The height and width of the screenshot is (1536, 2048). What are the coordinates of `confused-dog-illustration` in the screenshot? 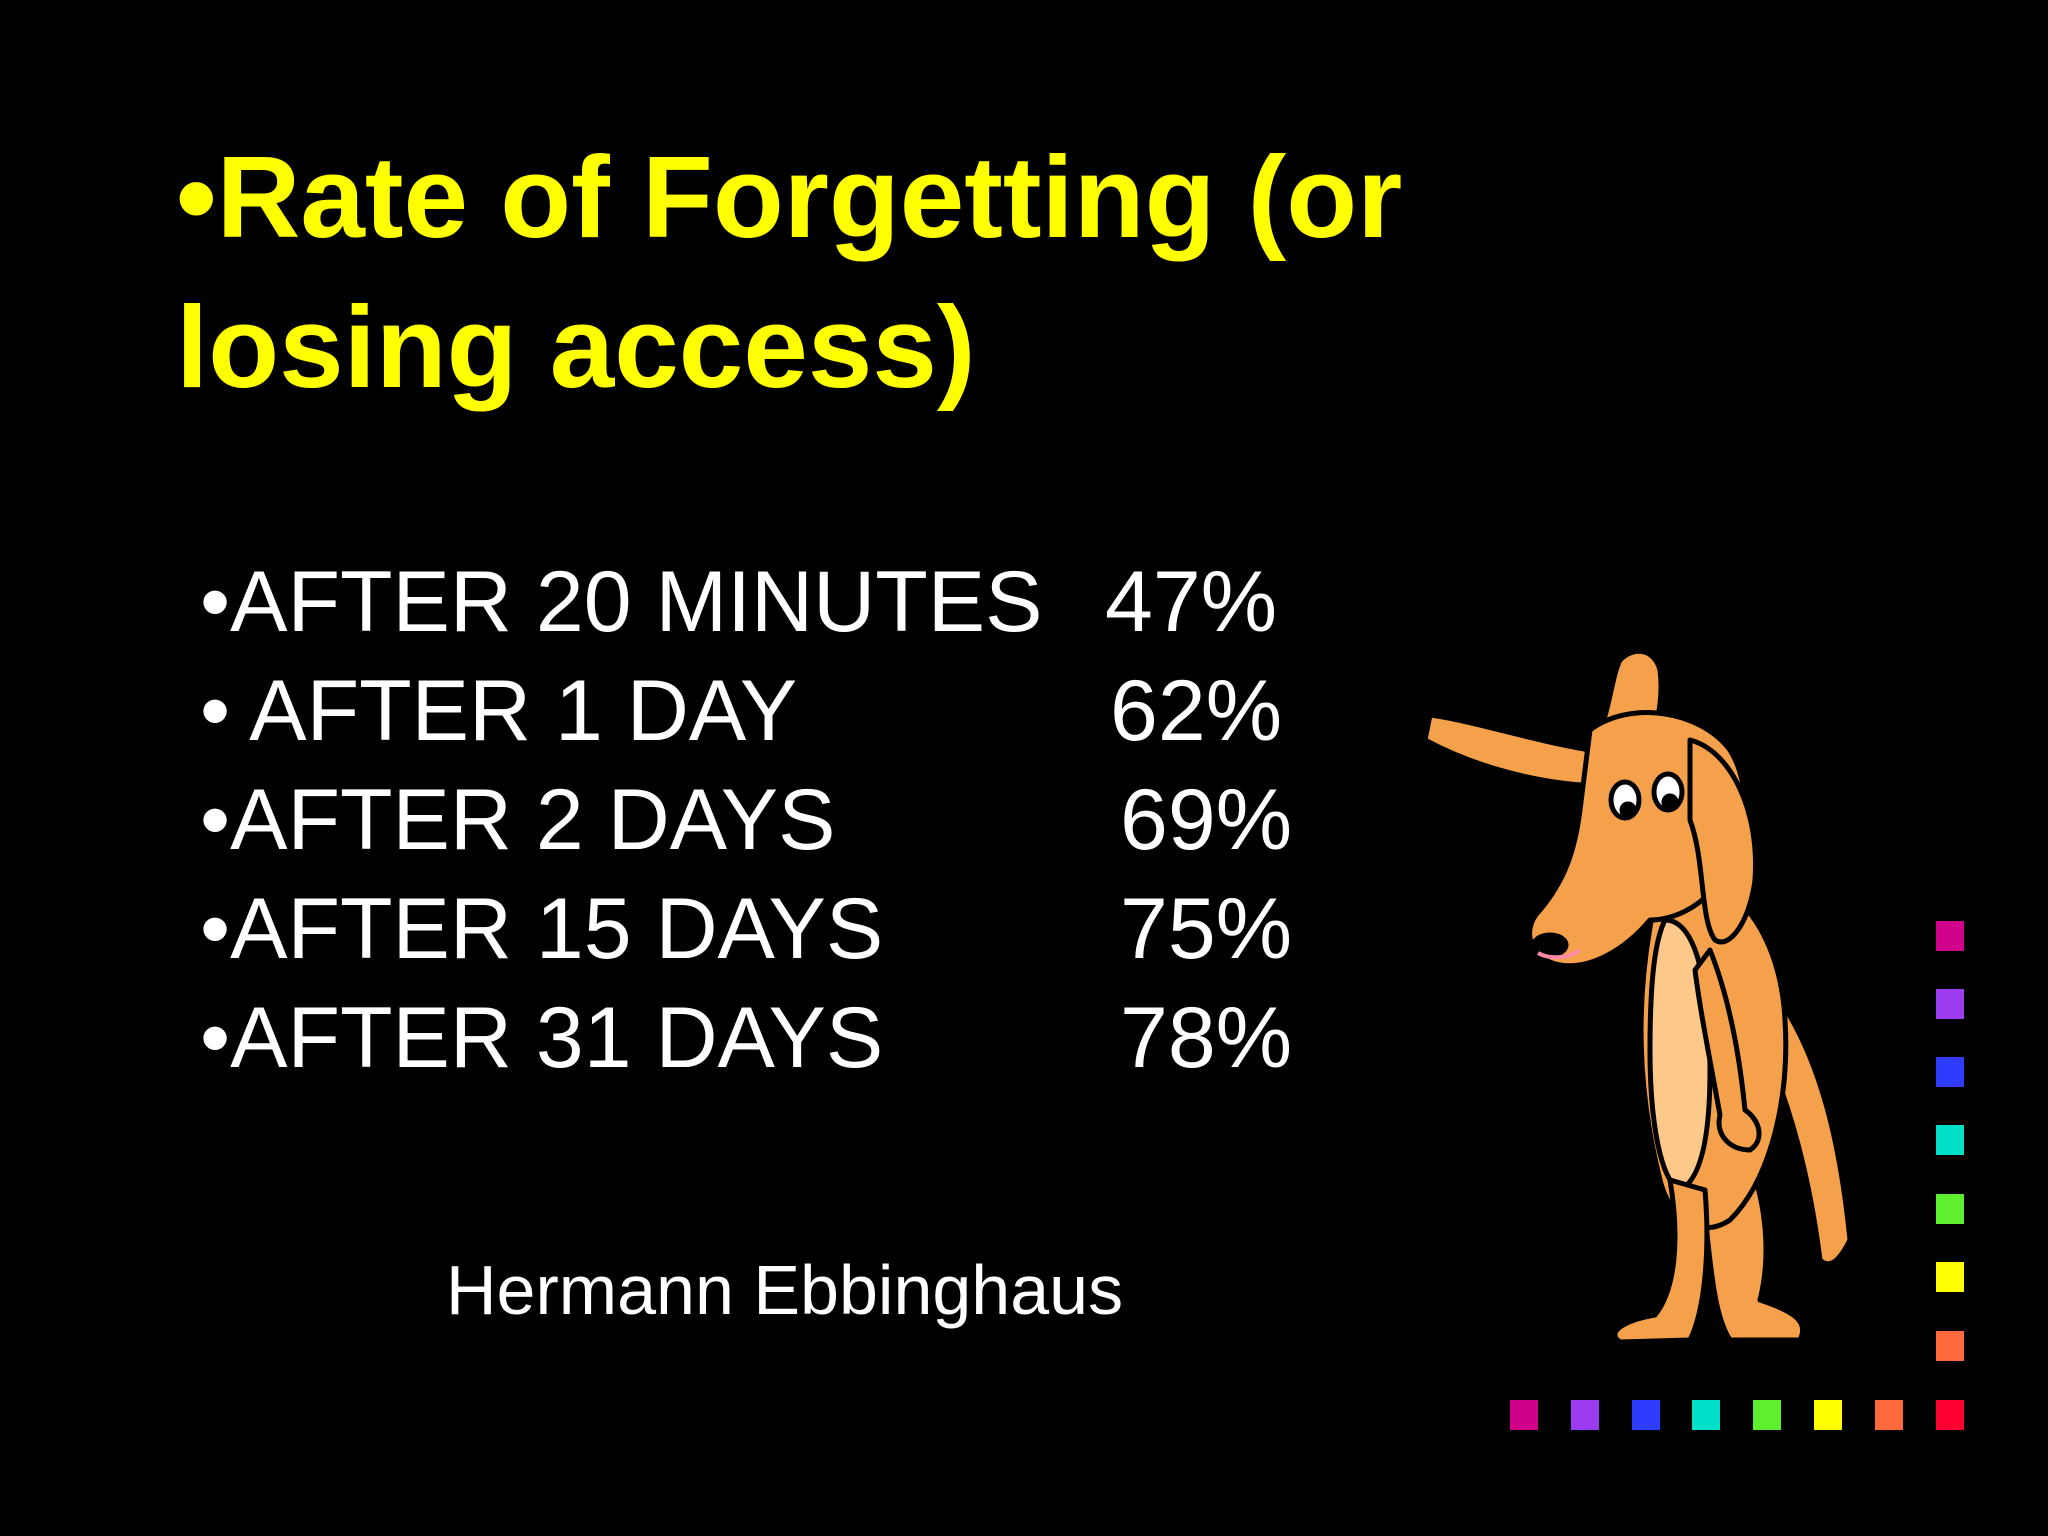 It's located at (1637, 996).